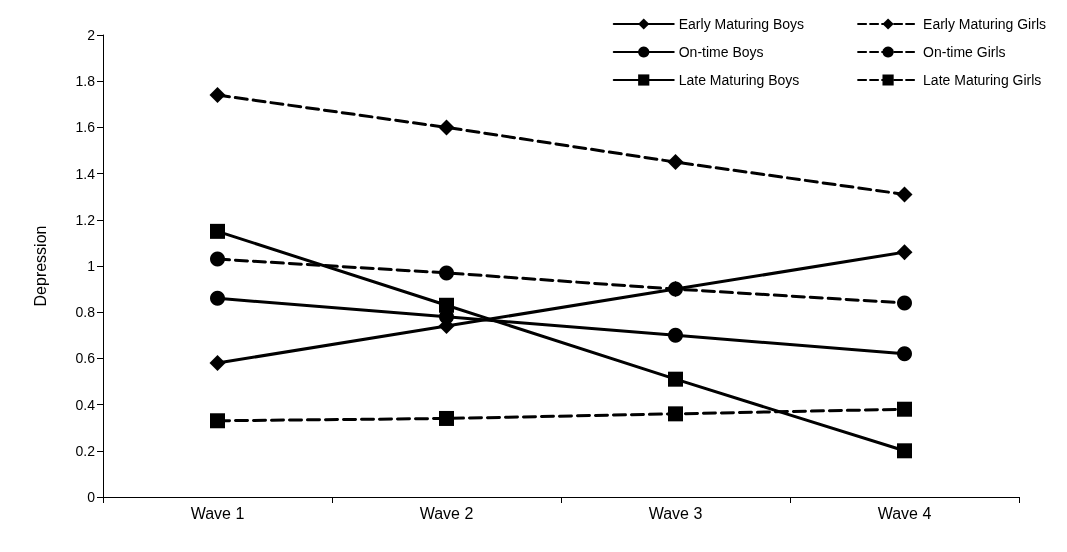 The width and height of the screenshot is (1067, 552). What do you see at coordinates (904, 513) in the screenshot?
I see `x-tick-label: Wave 4` at bounding box center [904, 513].